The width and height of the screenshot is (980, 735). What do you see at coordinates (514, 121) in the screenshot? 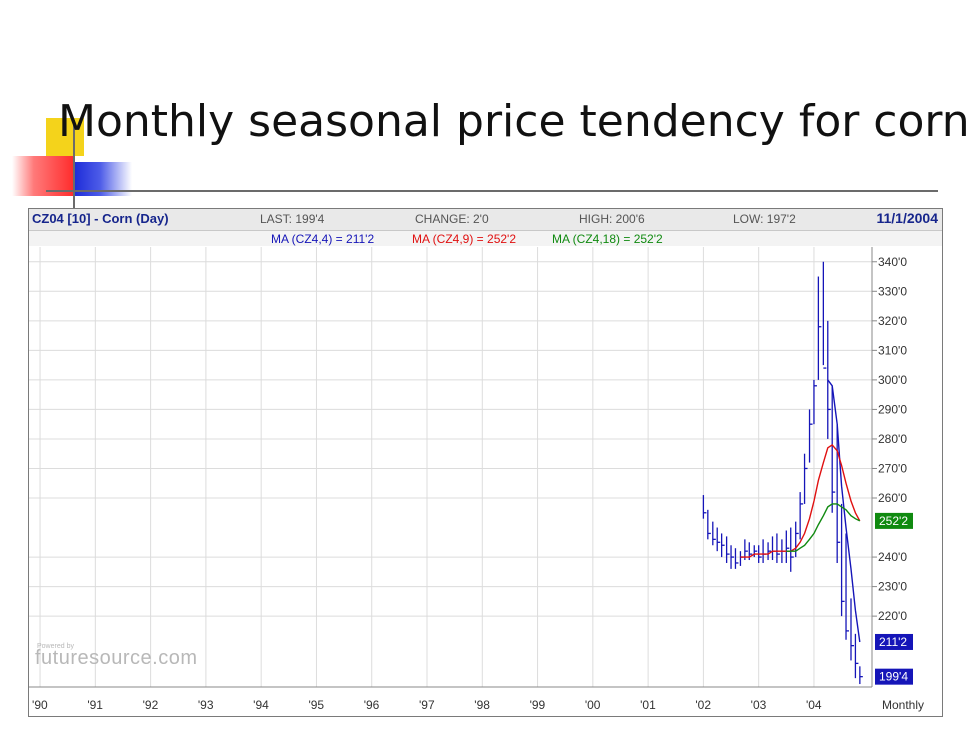
I see `slide-title: Monthly seasonal price tendency for corn` at bounding box center [514, 121].